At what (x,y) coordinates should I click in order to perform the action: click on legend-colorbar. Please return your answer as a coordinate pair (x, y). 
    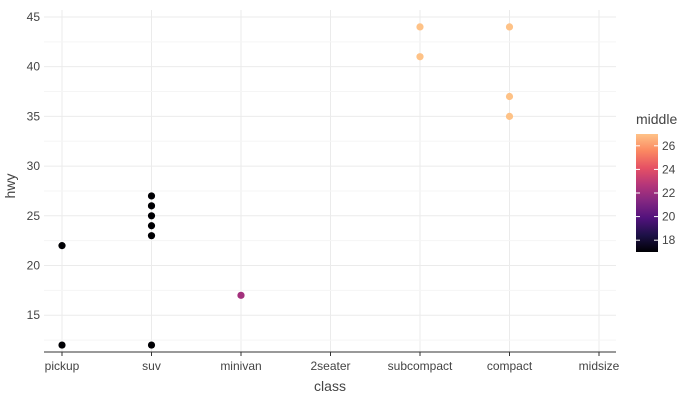
    Looking at the image, I should click on (647, 193).